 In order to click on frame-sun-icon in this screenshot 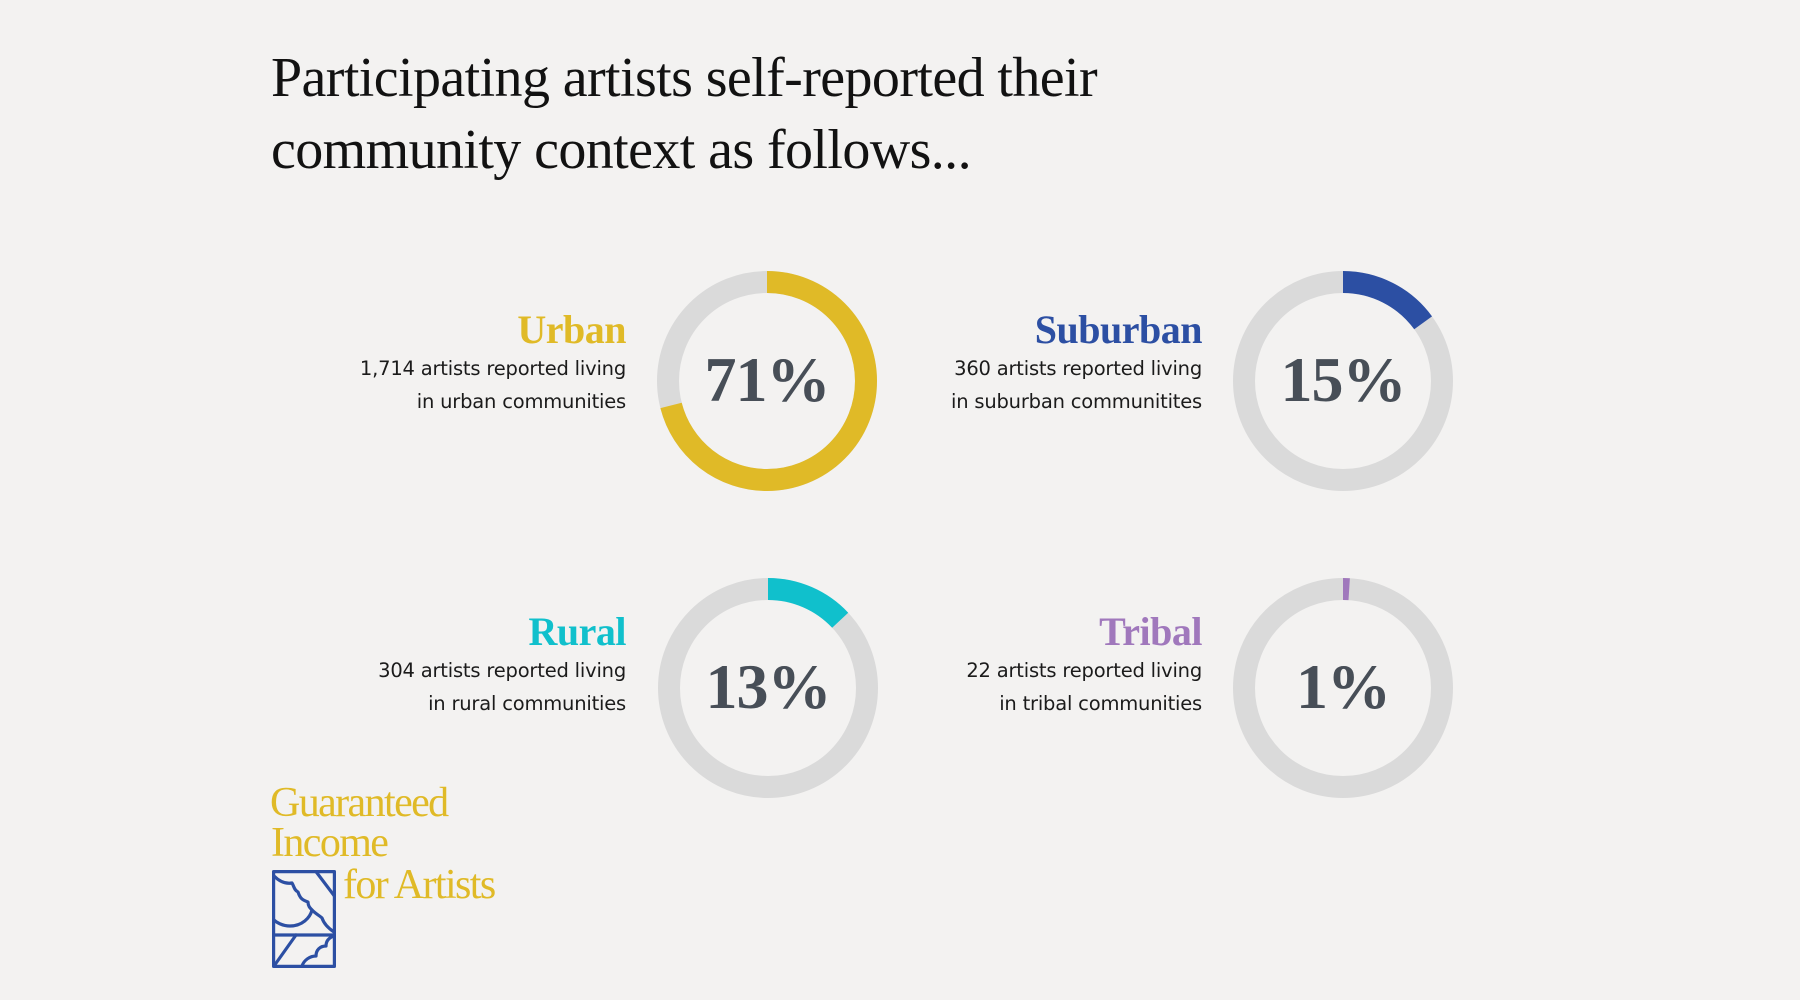, I will do `click(304, 919)`.